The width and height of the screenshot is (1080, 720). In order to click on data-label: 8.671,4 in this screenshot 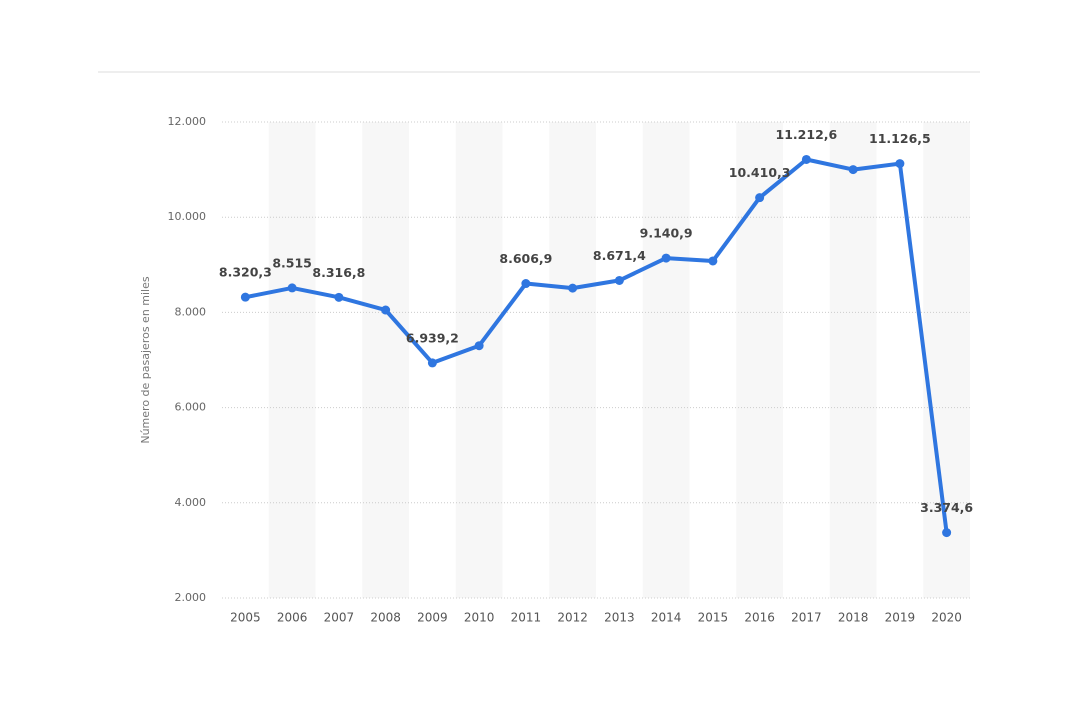, I will do `click(619, 255)`.